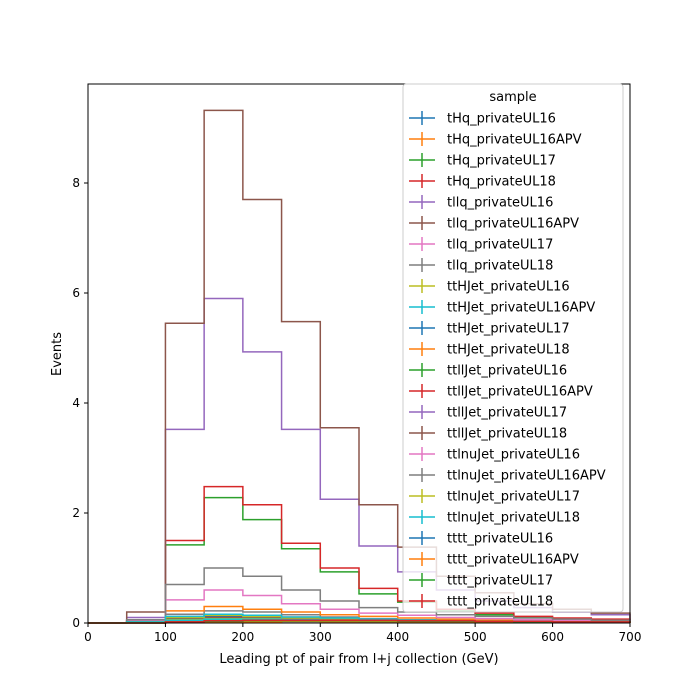 The image size is (700, 700). What do you see at coordinates (520, 392) in the screenshot?
I see `legend-entry-label: ttllJet_privateUL16APV` at bounding box center [520, 392].